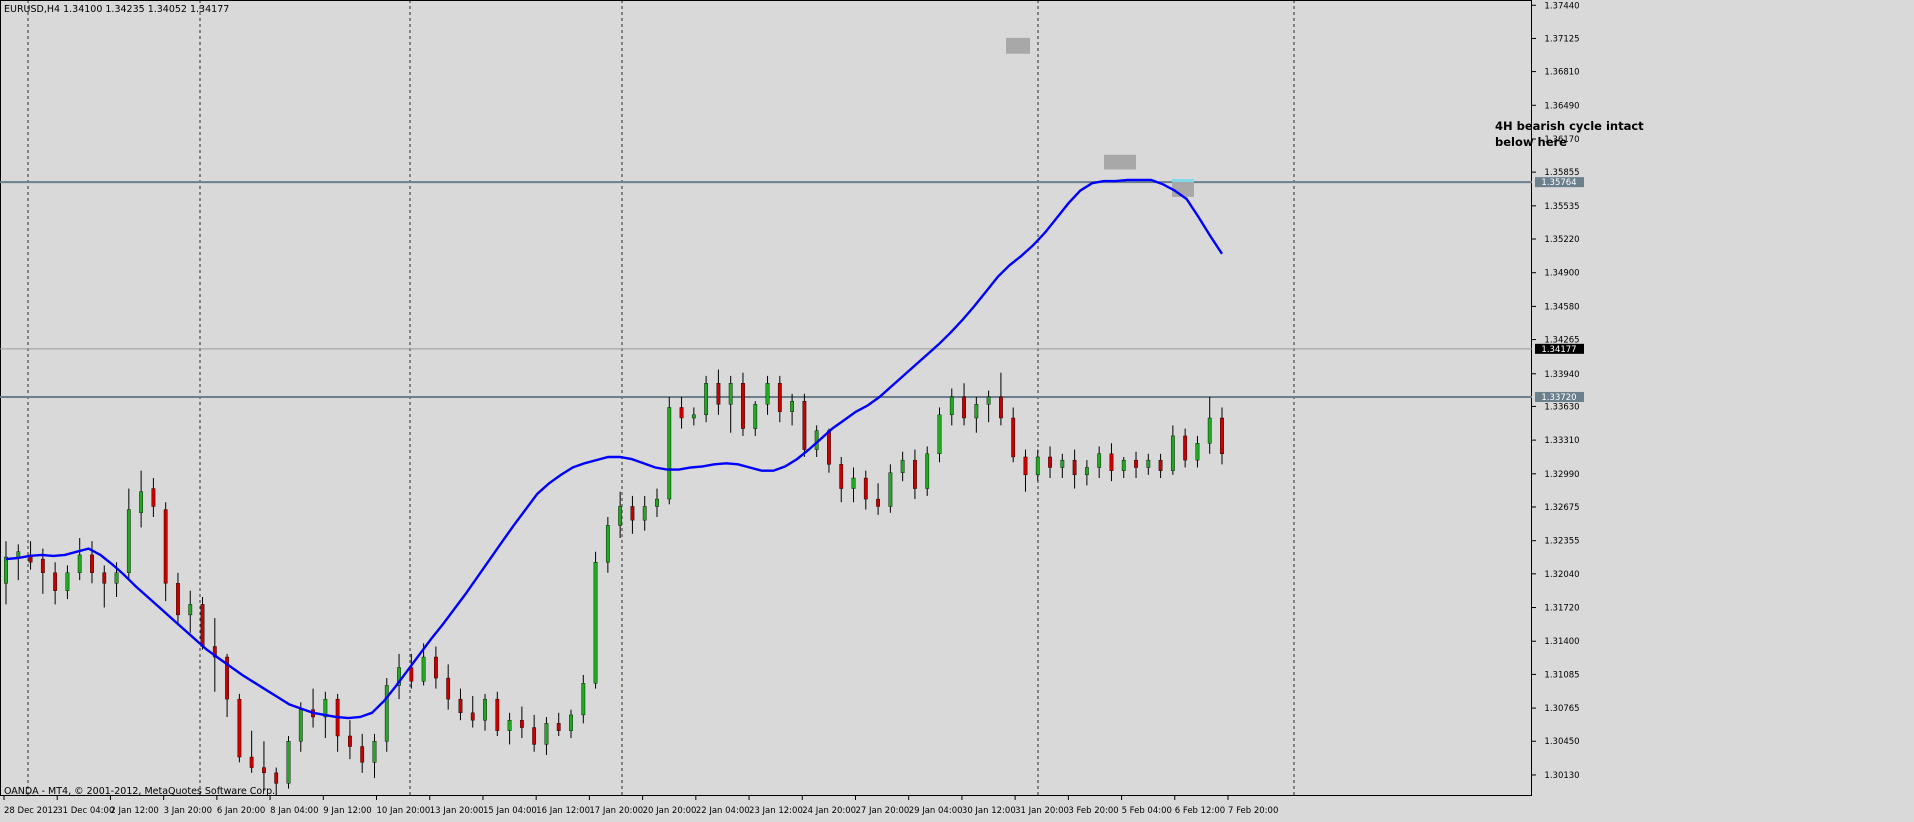 Image resolution: width=1914 pixels, height=822 pixels. What do you see at coordinates (1093, 811) in the screenshot?
I see `x-tick-label: 3 Feb 20:00` at bounding box center [1093, 811].